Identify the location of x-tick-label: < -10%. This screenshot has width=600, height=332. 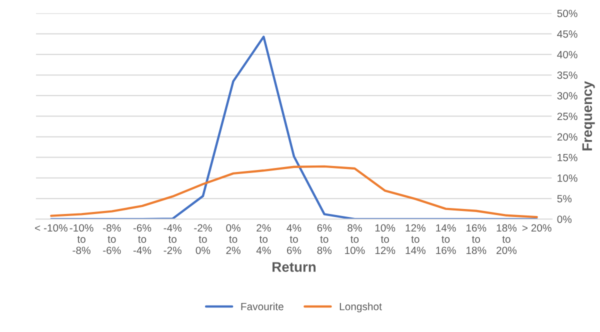
(51, 228).